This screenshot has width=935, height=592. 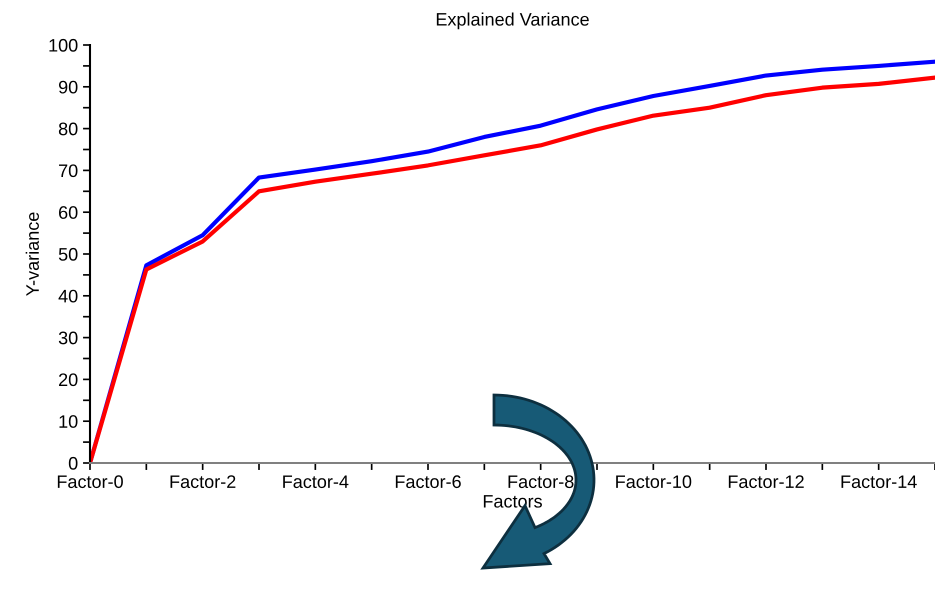 What do you see at coordinates (68, 296) in the screenshot?
I see `y-tick-label: 40` at bounding box center [68, 296].